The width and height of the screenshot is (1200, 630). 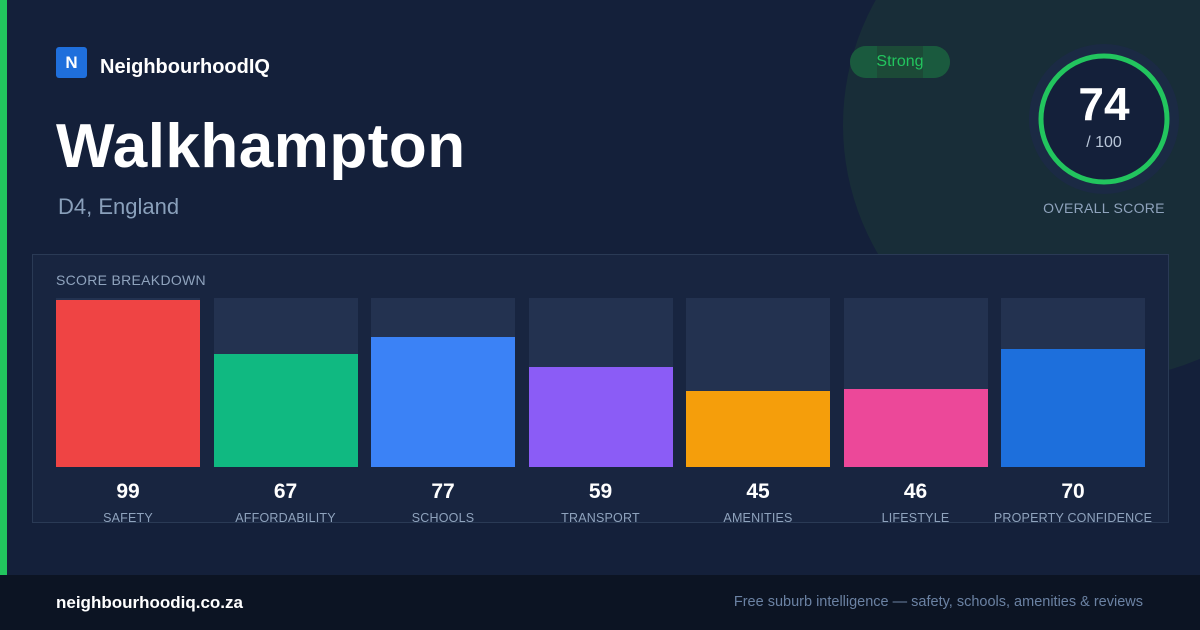 I want to click on bar-value: 70, so click(x=1073, y=491).